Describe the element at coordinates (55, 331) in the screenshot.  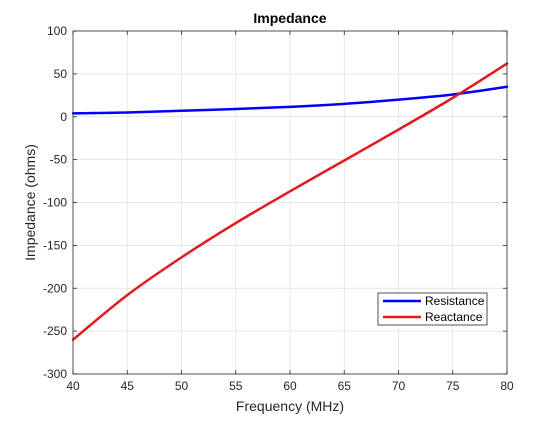
I see `y-tick-label: -250` at that location.